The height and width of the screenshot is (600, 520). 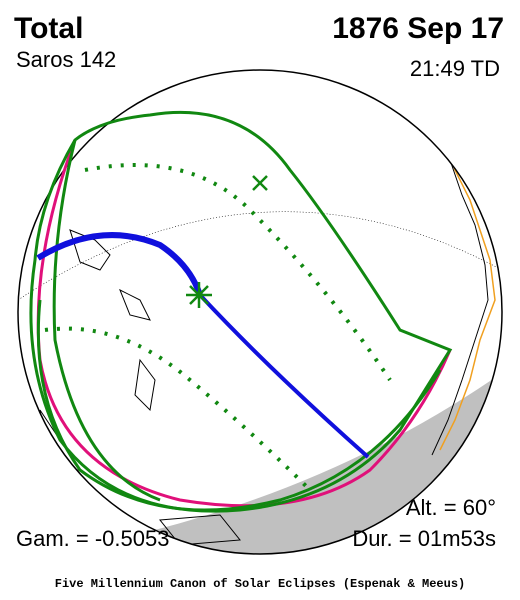 What do you see at coordinates (178, 409) in the screenshot?
I see `southern-limit` at bounding box center [178, 409].